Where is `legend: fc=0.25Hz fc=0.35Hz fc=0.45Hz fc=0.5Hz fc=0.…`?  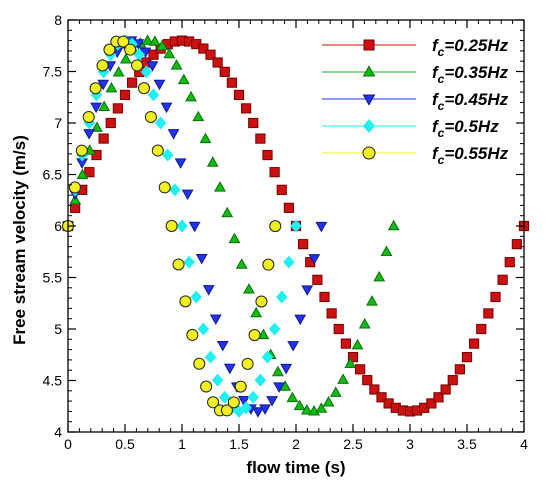 legend: fc=0.25Hz fc=0.35Hz fc=0.45Hz fc=0.5Hz fc=0.… is located at coordinates (415, 101).